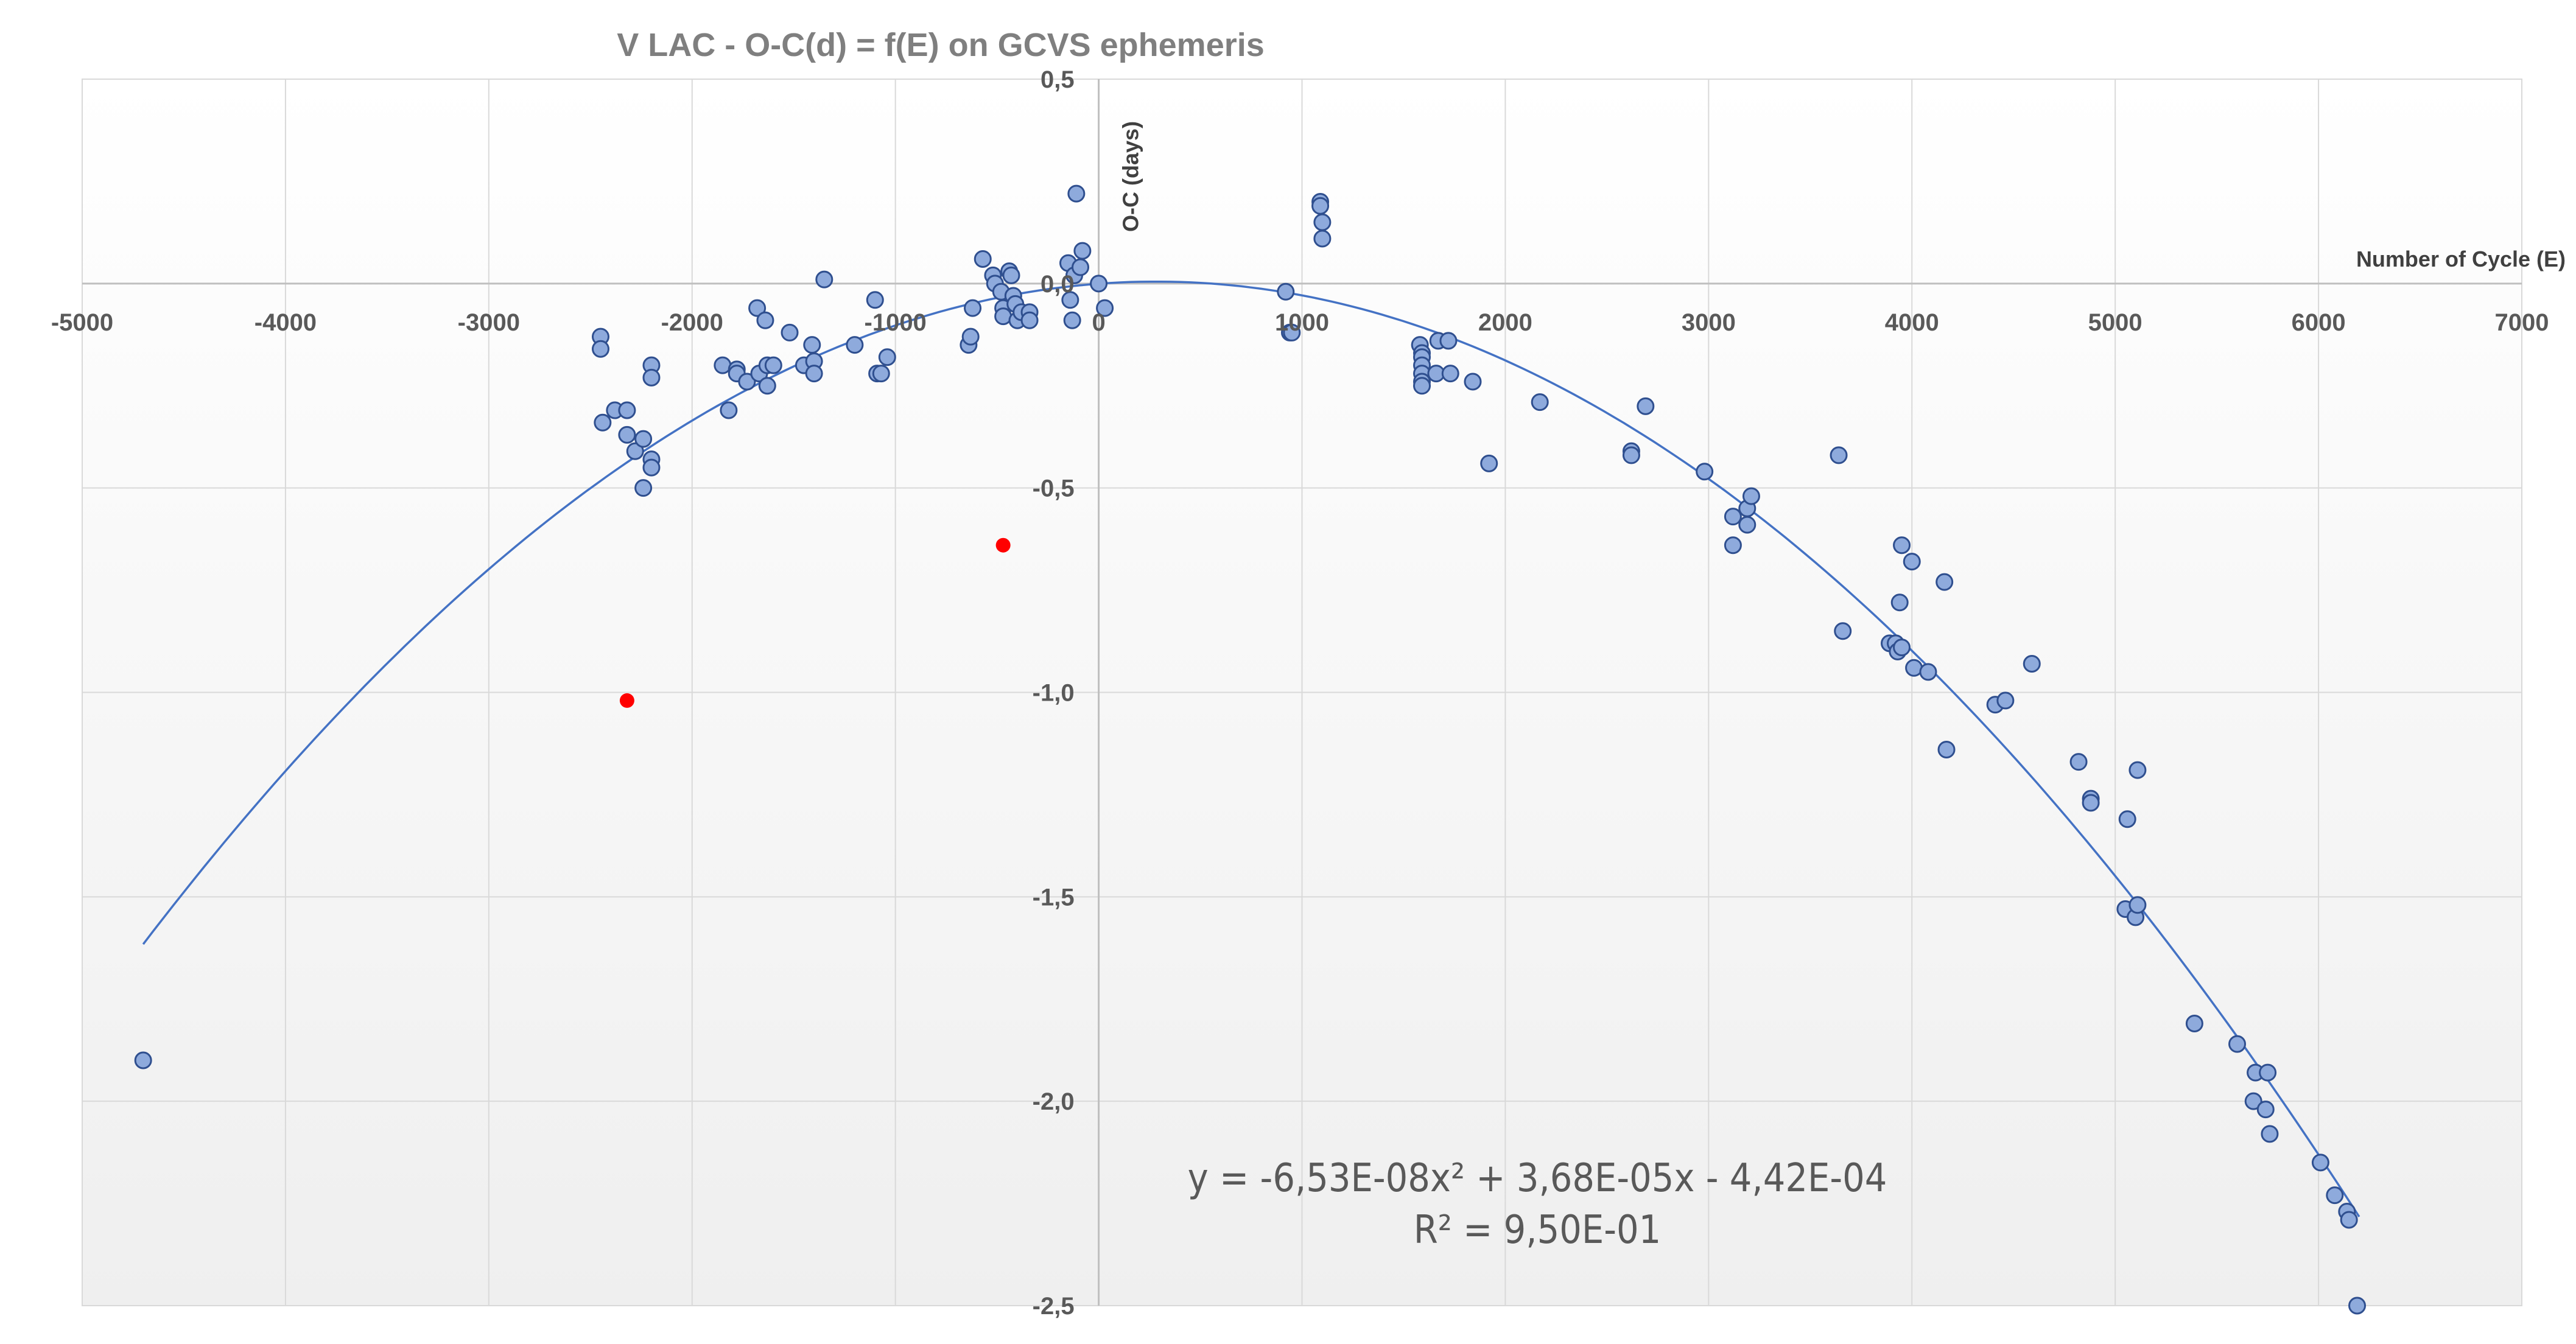 This screenshot has height=1344, width=2576. Describe the element at coordinates (1537, 1178) in the screenshot. I see `trendline-equation: y = -6,53E-08x² + 3,68E-05x - 4,42E-04` at that location.